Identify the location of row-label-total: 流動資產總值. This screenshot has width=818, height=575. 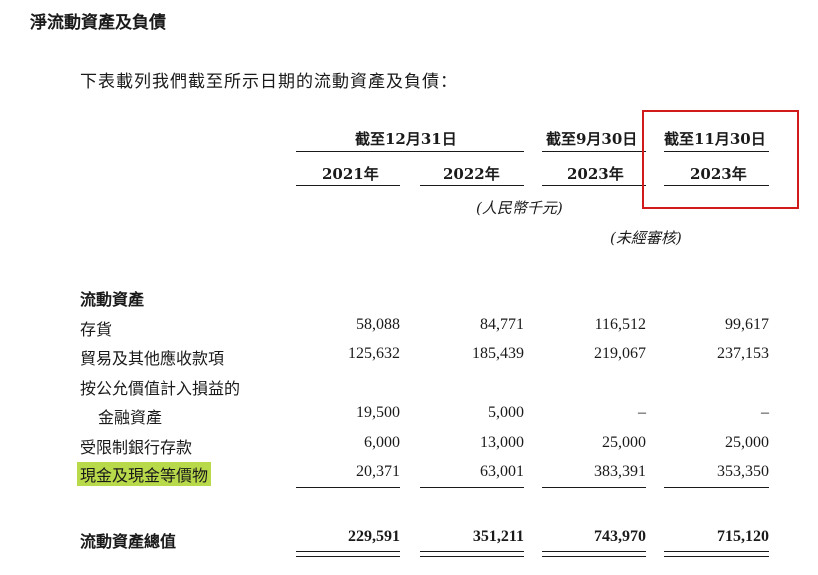
(128, 541).